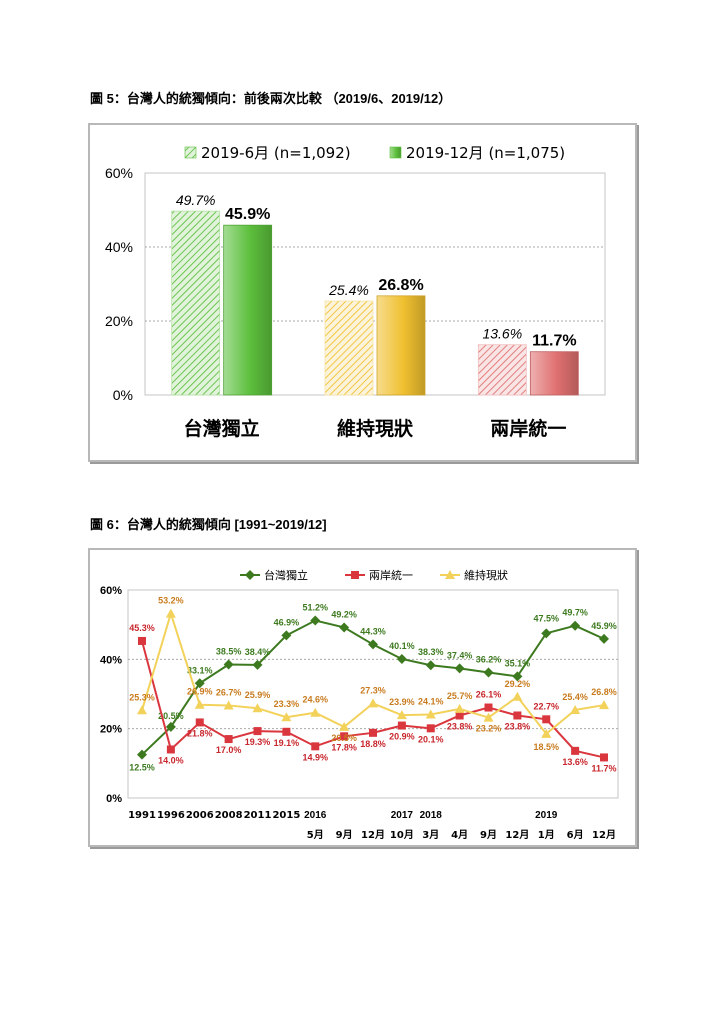 The height and width of the screenshot is (1024, 724). I want to click on bar-value-label: 25.4%, so click(348, 290).